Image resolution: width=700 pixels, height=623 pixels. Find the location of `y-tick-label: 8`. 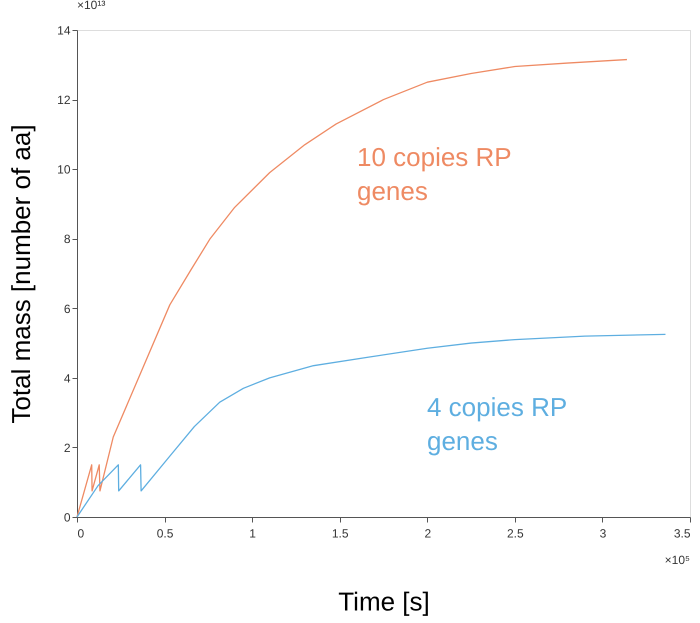

y-tick-label: 8 is located at coordinates (67, 239).